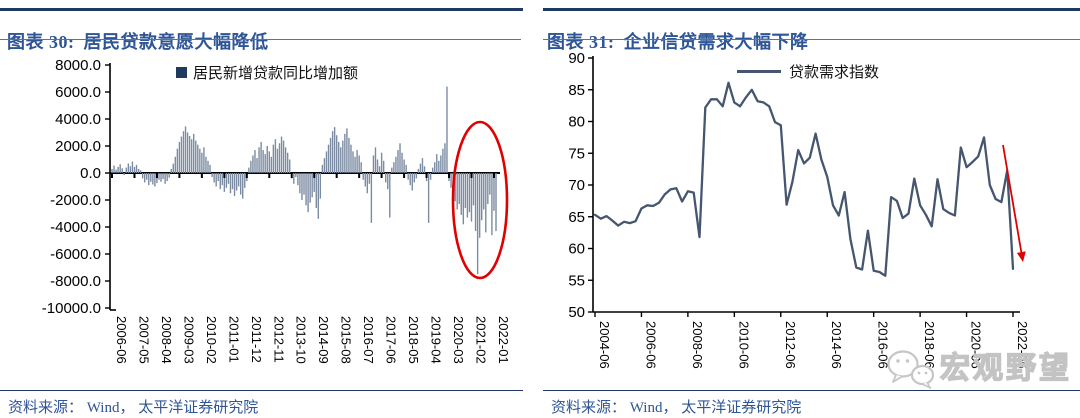 The image size is (1080, 418). Describe the element at coordinates (697, 345) in the screenshot. I see `svg-text: 2008-06` at that location.